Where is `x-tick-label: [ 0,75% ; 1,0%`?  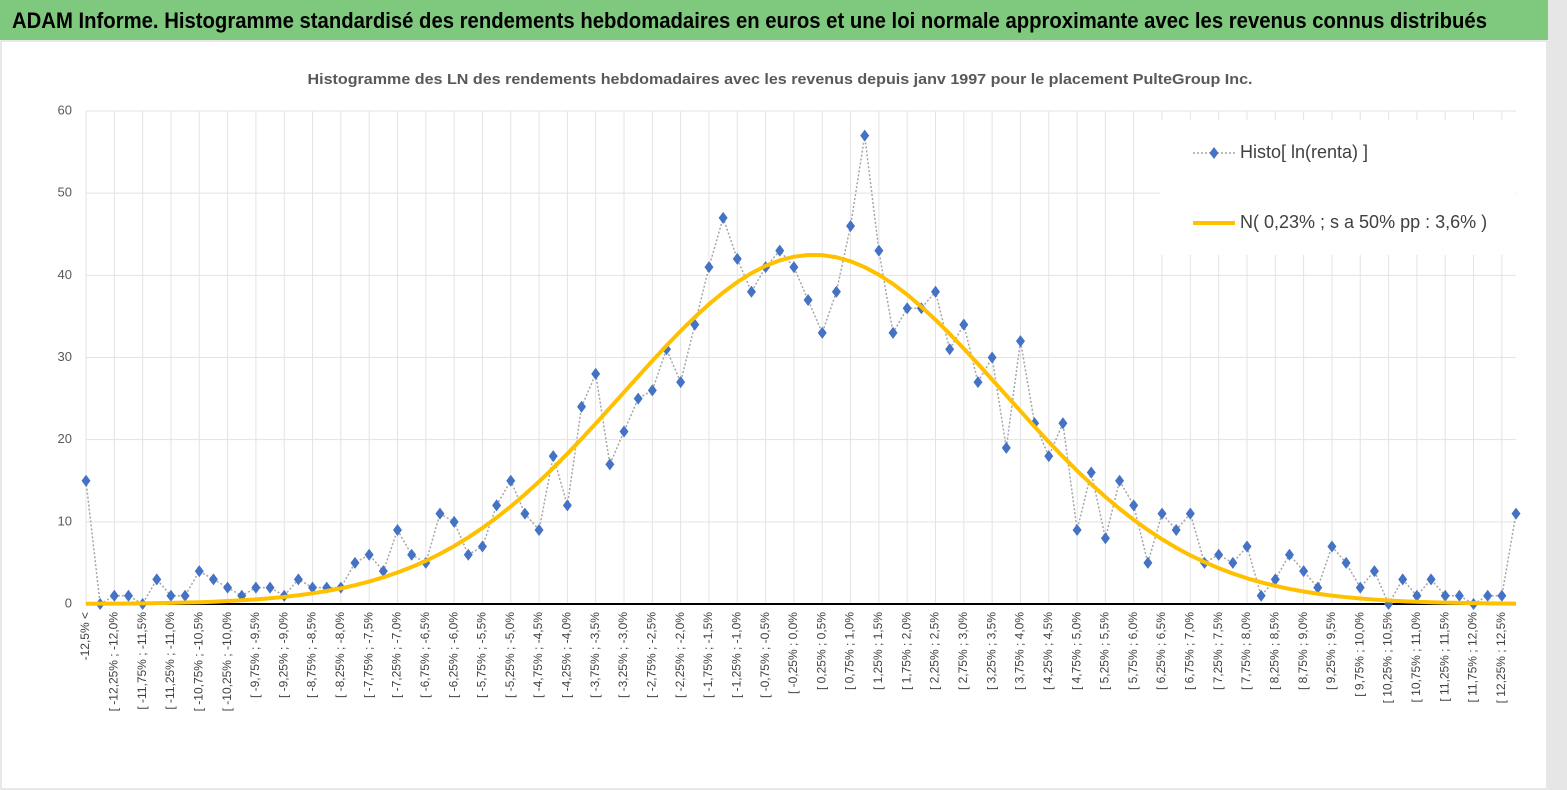 x-tick-label: [ 0,75% ; 1,0% is located at coordinates (850, 651).